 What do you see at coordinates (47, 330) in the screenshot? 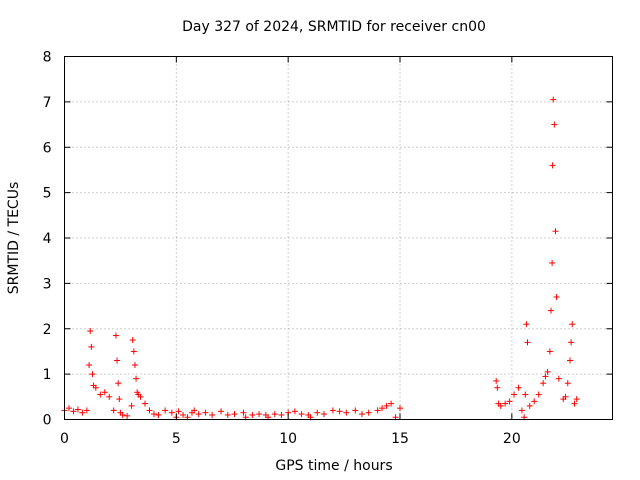
I see `y-tick-label: 2` at bounding box center [47, 330].